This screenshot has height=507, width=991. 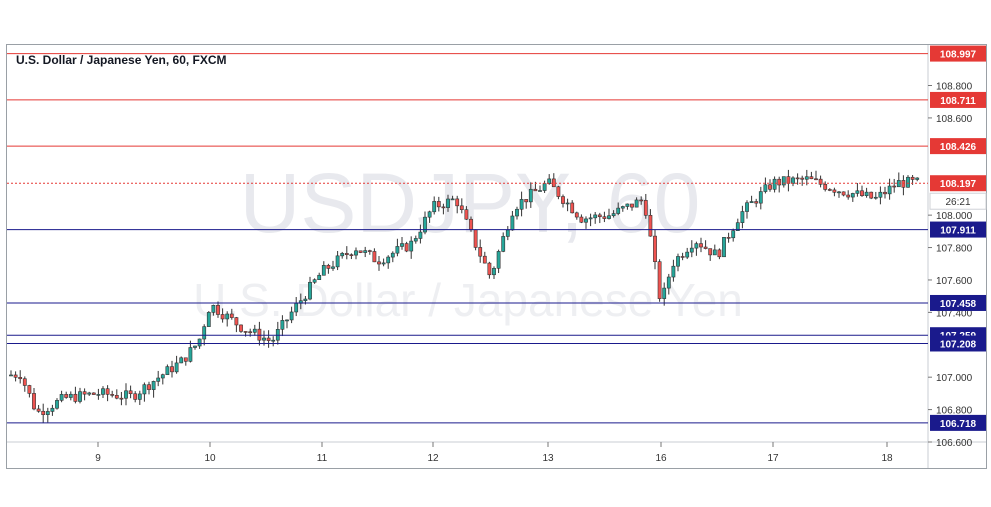 I want to click on y-tick-label: 108.800, so click(x=954, y=87).